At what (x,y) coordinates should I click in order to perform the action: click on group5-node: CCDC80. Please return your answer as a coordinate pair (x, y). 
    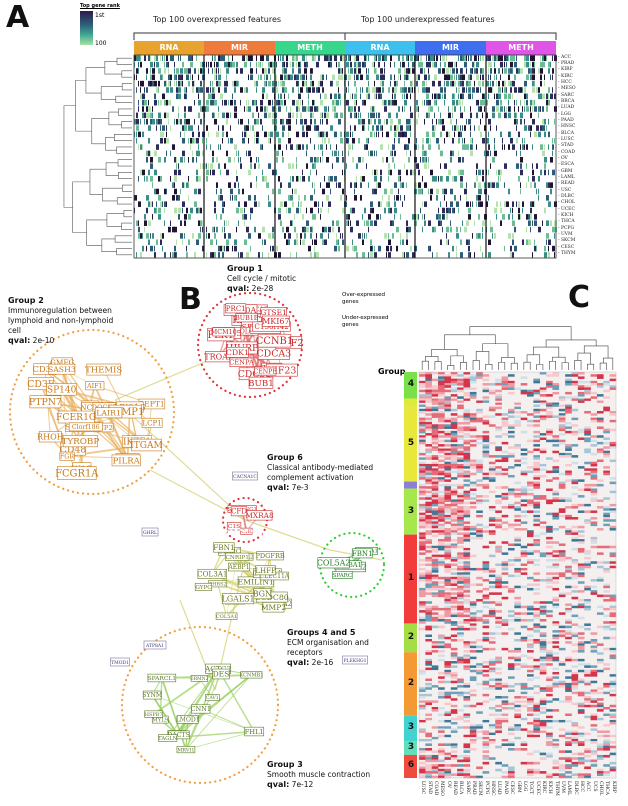
    Looking at the image, I should click on (272, 597).